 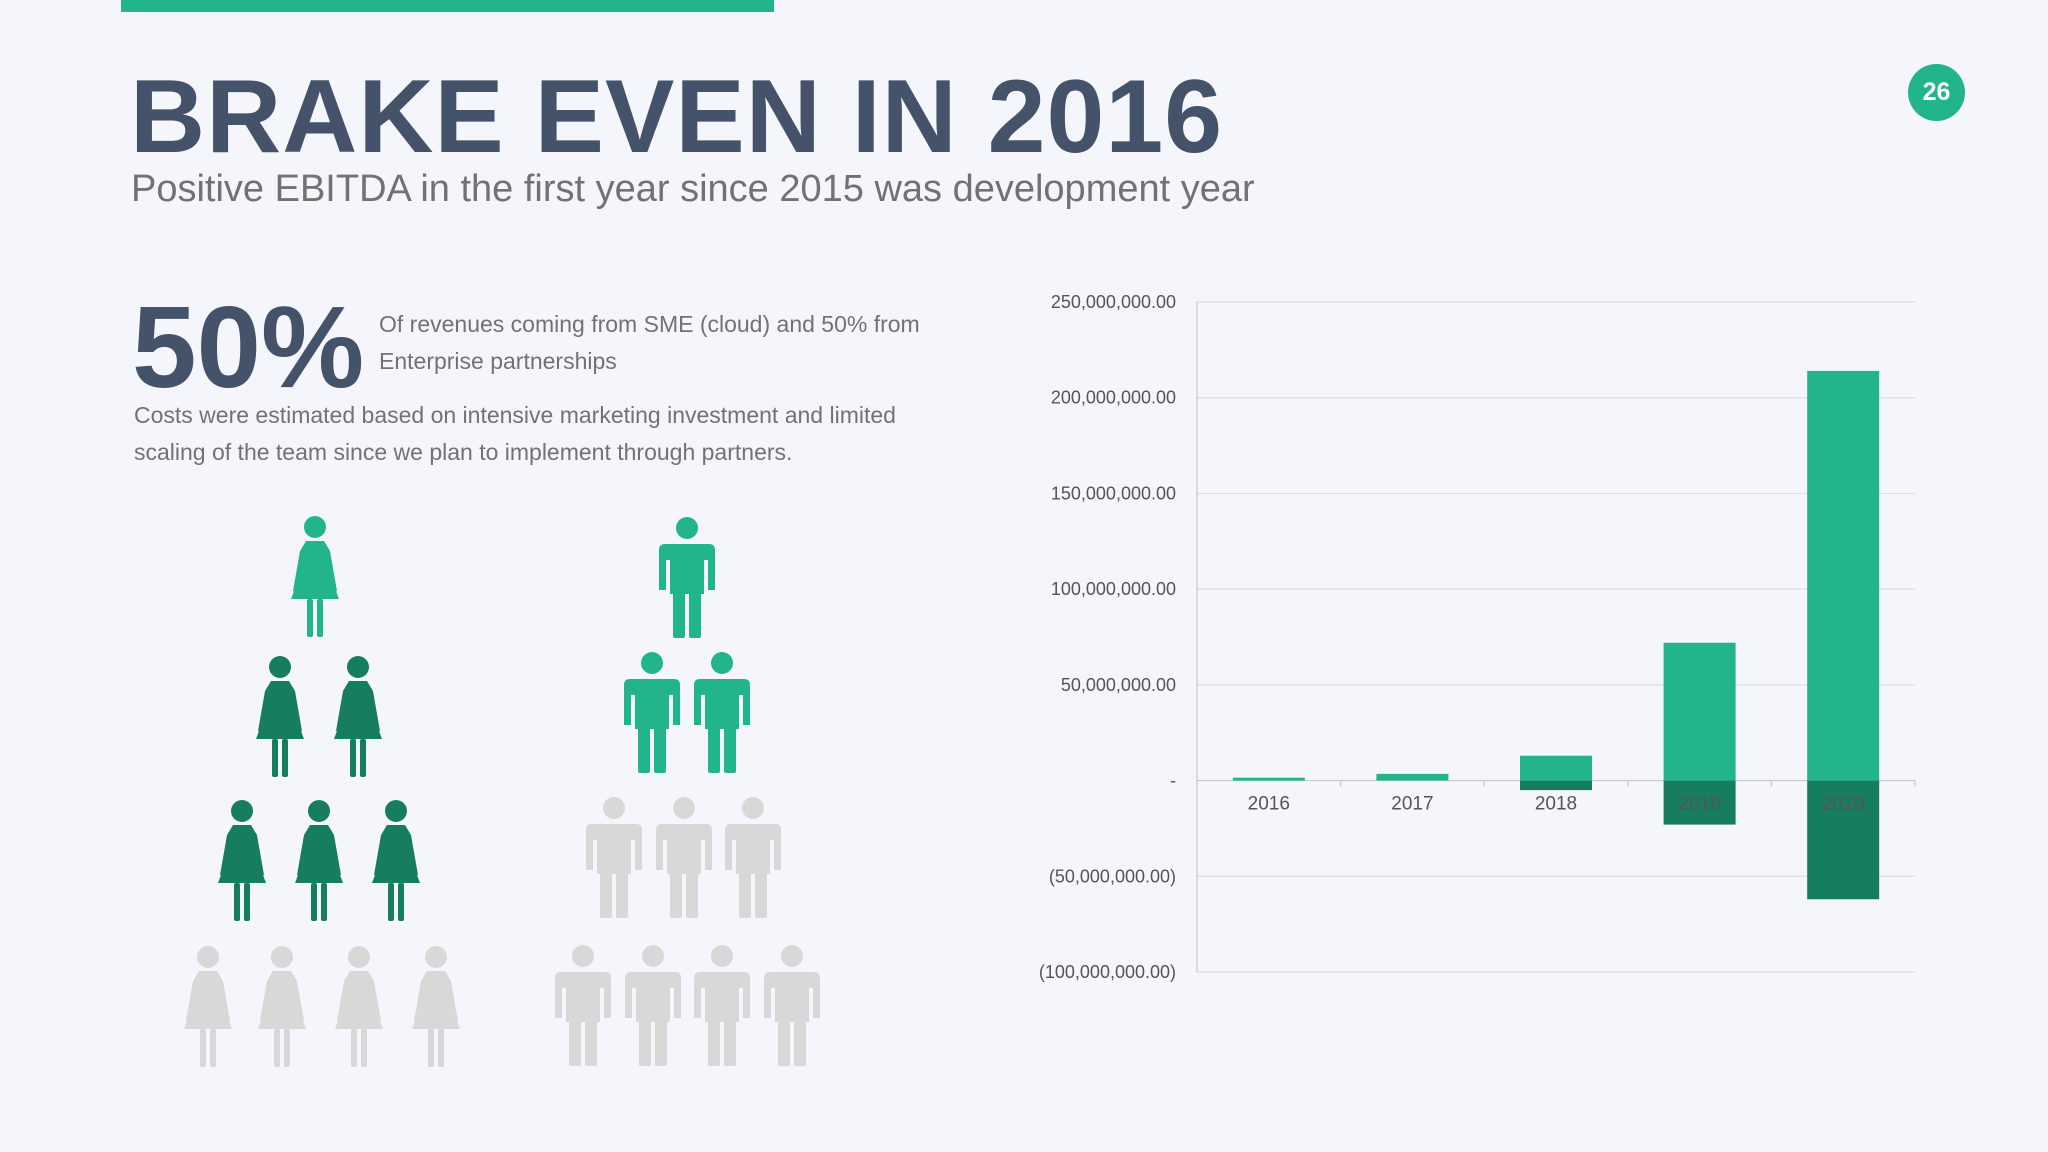 I want to click on big-percentage: 50%, so click(x=248, y=347).